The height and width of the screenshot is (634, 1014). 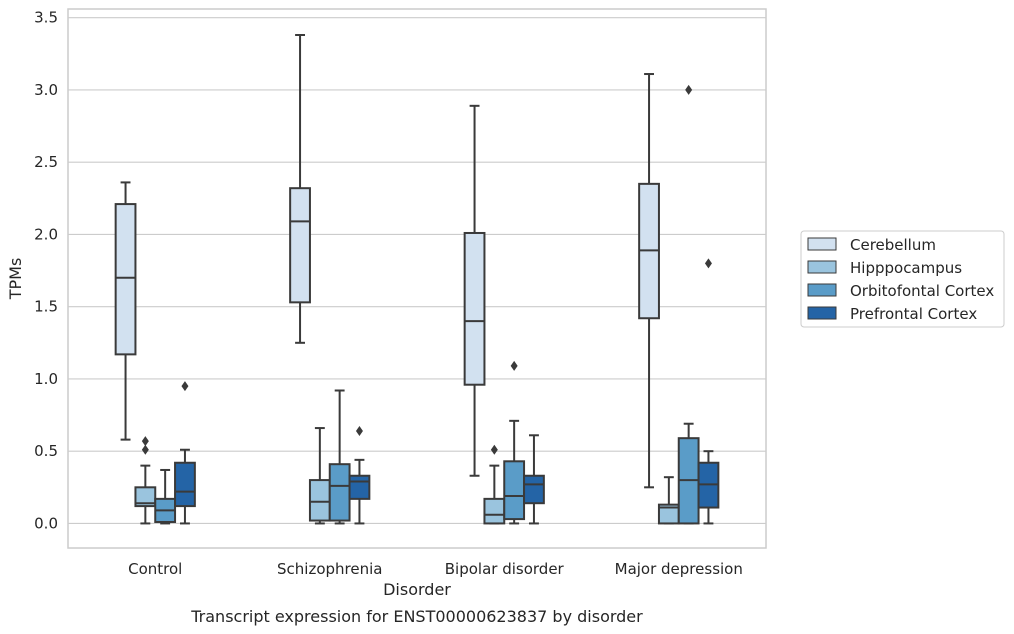 I want to click on x-tick-label: Bipolar disorder, so click(x=505, y=569).